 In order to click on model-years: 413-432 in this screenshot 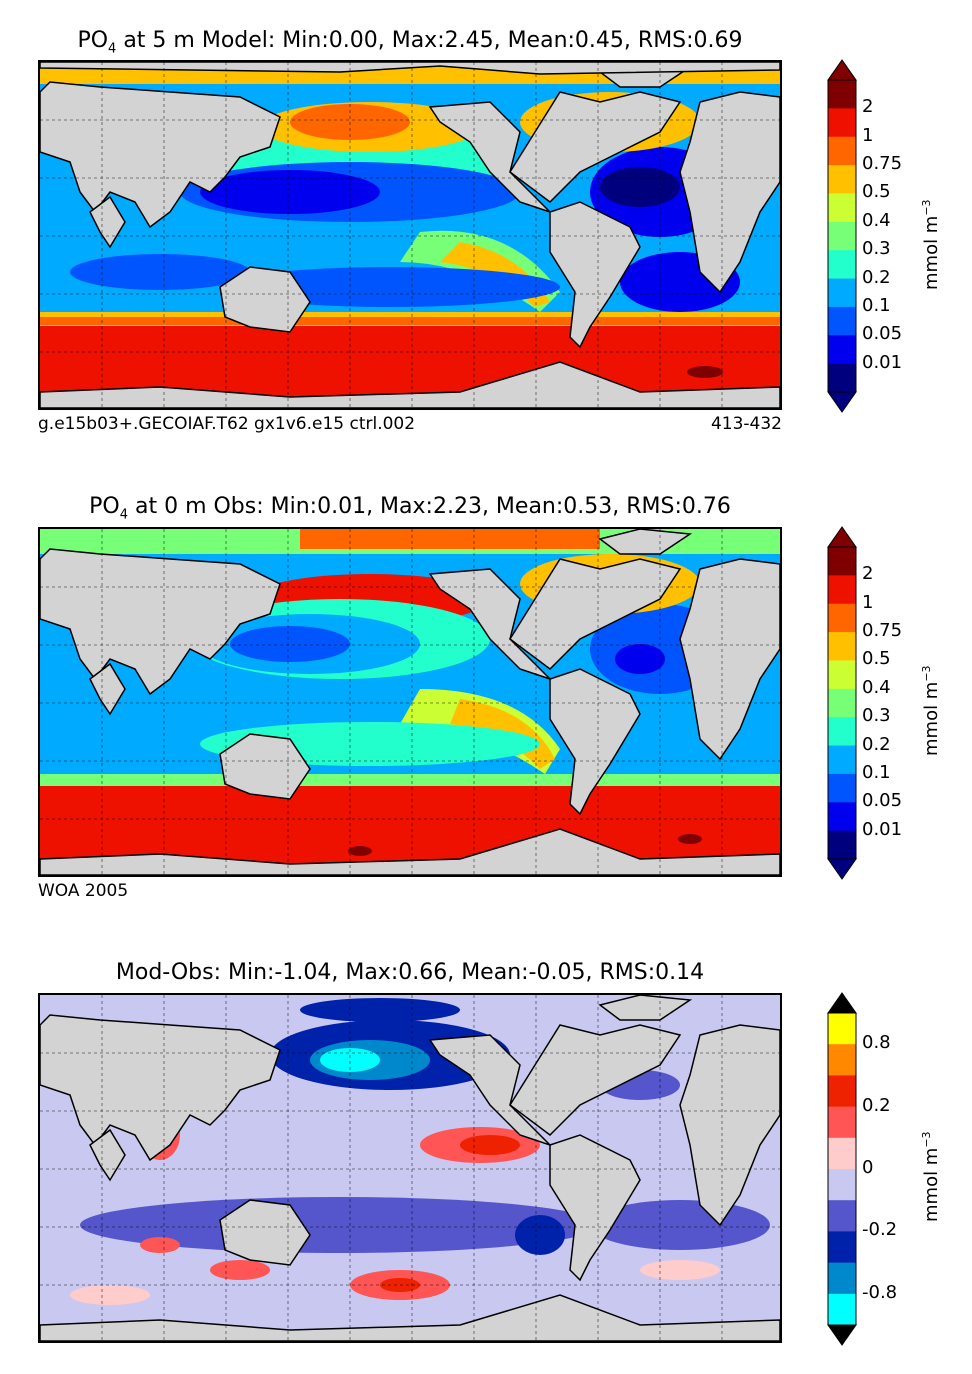, I will do `click(746, 424)`.